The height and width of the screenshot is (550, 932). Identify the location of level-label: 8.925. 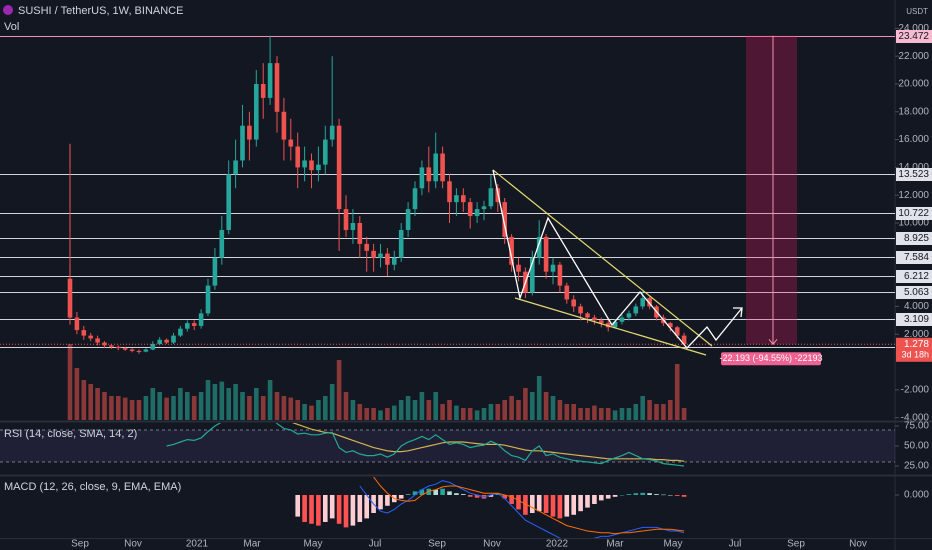
(916, 238).